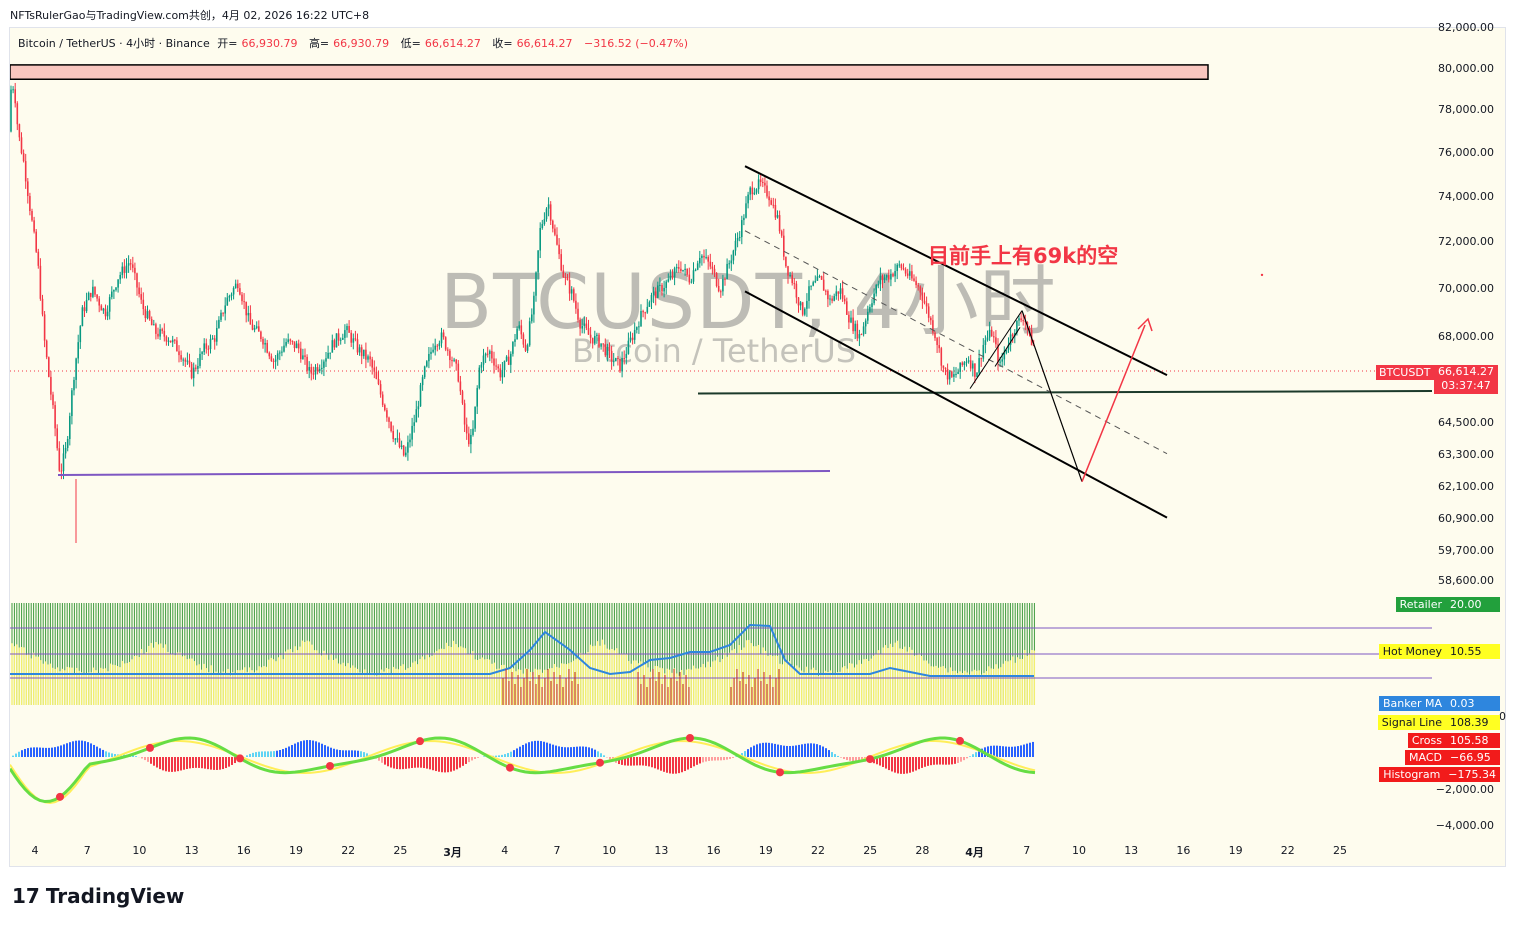 This screenshot has width=1514, height=925. What do you see at coordinates (956, 342) in the screenshot?
I see `channel-mid-line` at bounding box center [956, 342].